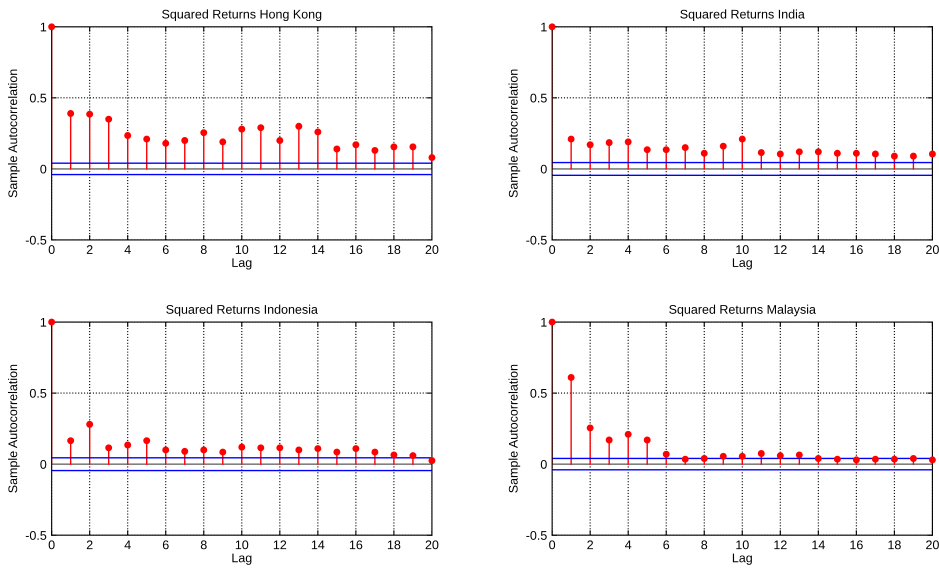  I want to click on chart-title: Squared Returns Indonesia, so click(242, 310).